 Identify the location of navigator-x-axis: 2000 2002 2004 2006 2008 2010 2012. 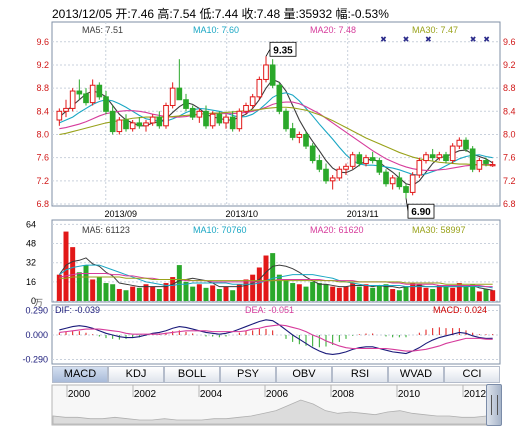
(276, 392).